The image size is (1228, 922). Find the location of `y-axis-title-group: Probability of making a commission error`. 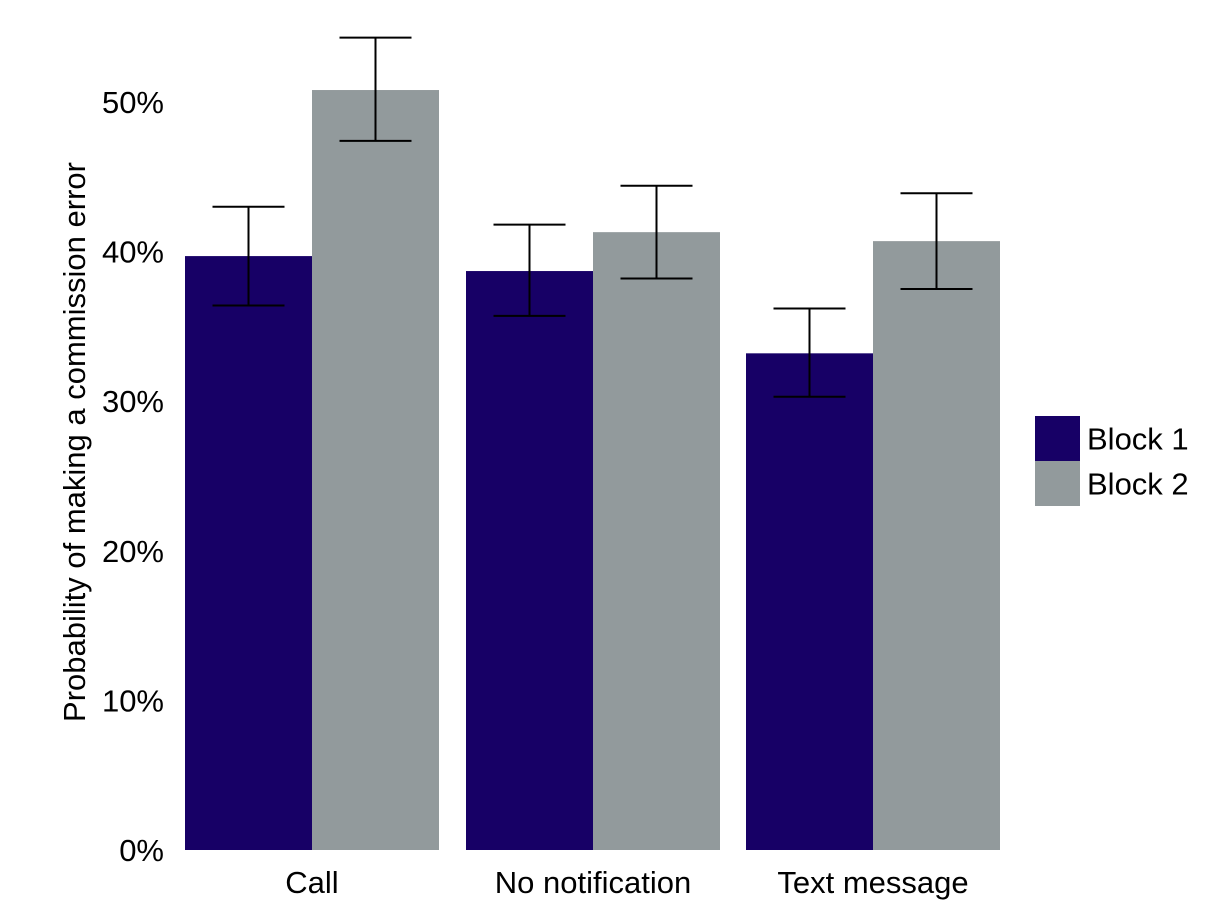

y-axis-title-group: Probability of making a commission error is located at coordinates (74, 442).